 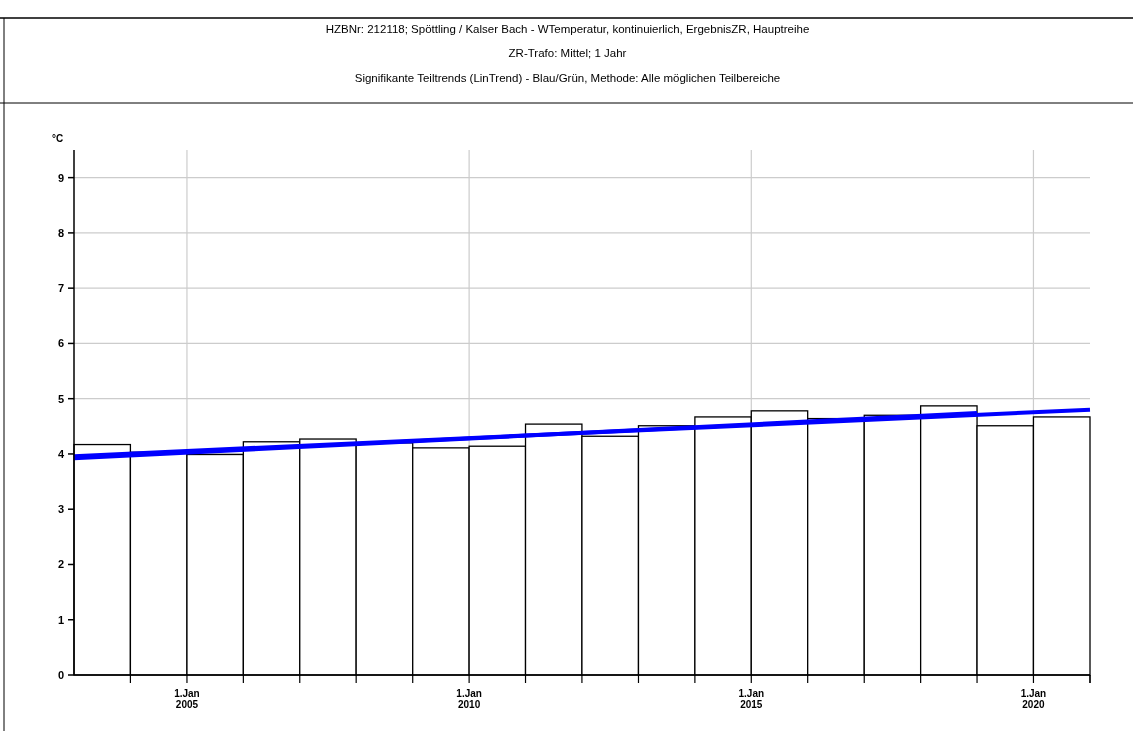 I want to click on y-tick-label: 3, so click(x=60, y=509).